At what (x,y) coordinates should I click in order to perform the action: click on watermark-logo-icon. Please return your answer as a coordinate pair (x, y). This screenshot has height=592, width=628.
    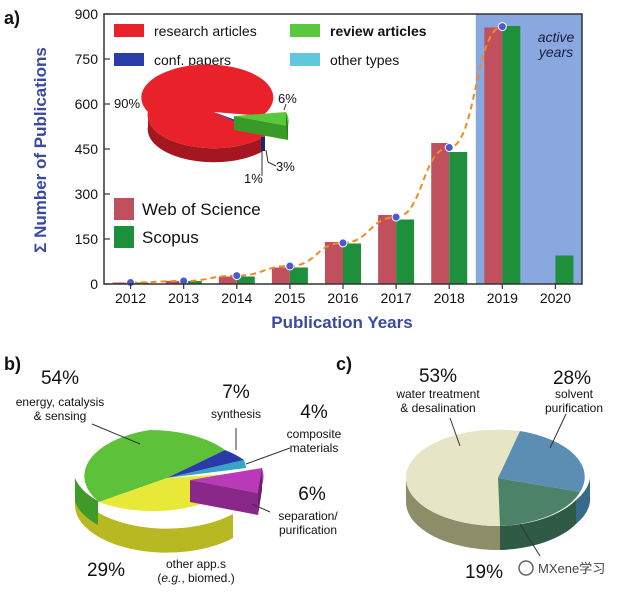
    Looking at the image, I should click on (526, 568).